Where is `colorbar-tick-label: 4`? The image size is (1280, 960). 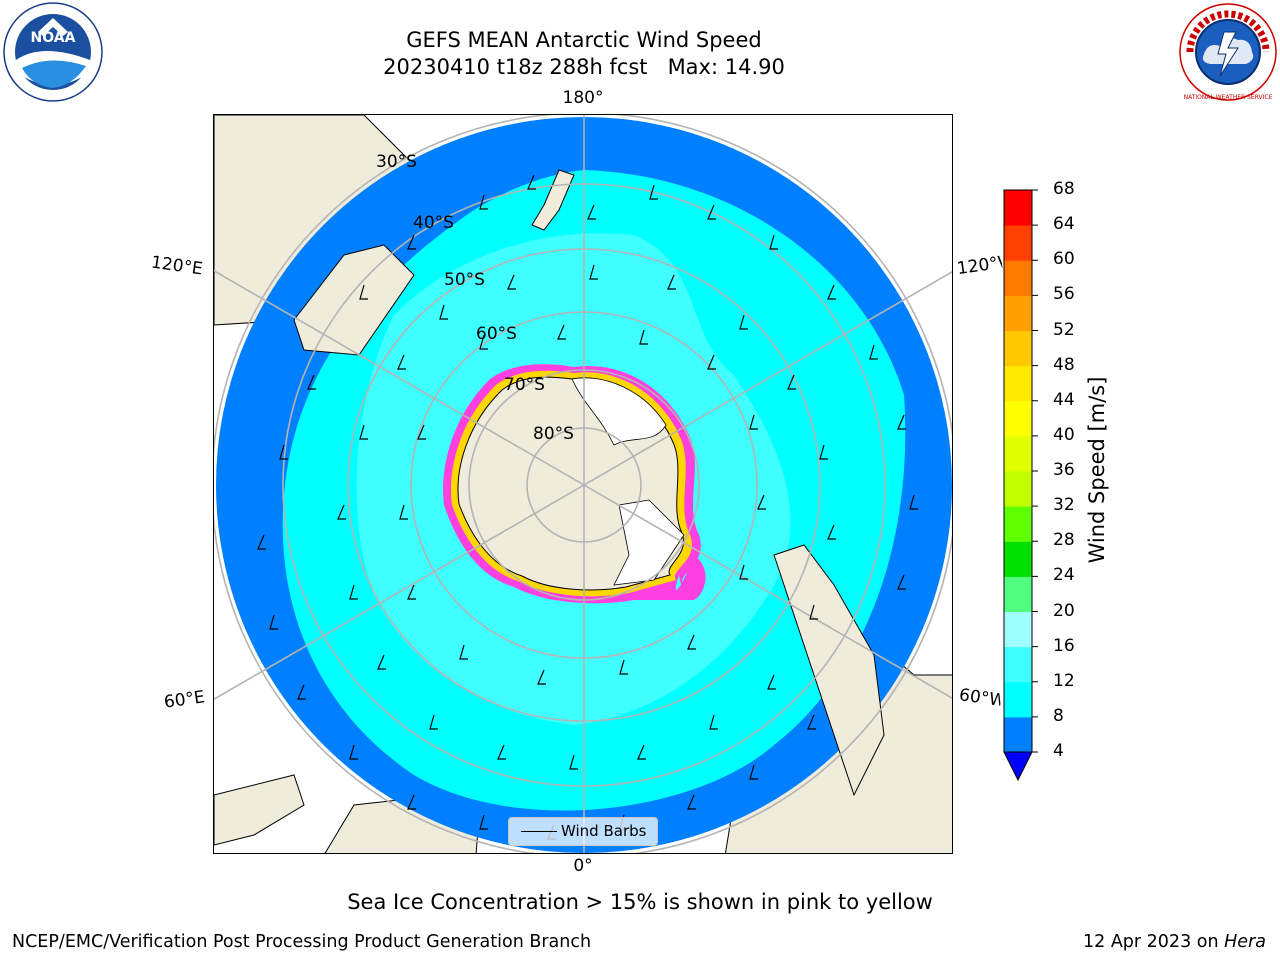 colorbar-tick-label: 4 is located at coordinates (1058, 751).